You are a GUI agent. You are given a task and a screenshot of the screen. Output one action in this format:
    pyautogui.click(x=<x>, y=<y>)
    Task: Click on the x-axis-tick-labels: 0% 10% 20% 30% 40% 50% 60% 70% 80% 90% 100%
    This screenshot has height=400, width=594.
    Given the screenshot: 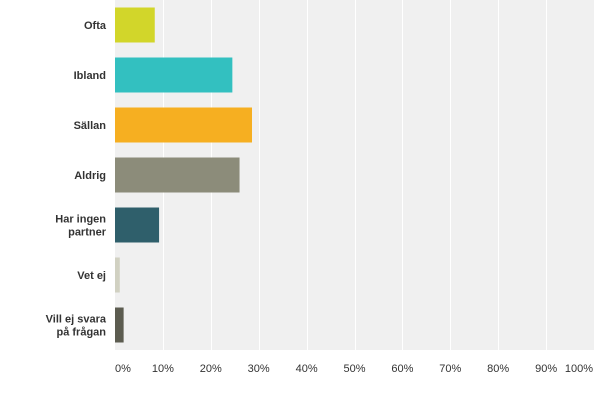 What is the action you would take?
    pyautogui.click(x=354, y=369)
    